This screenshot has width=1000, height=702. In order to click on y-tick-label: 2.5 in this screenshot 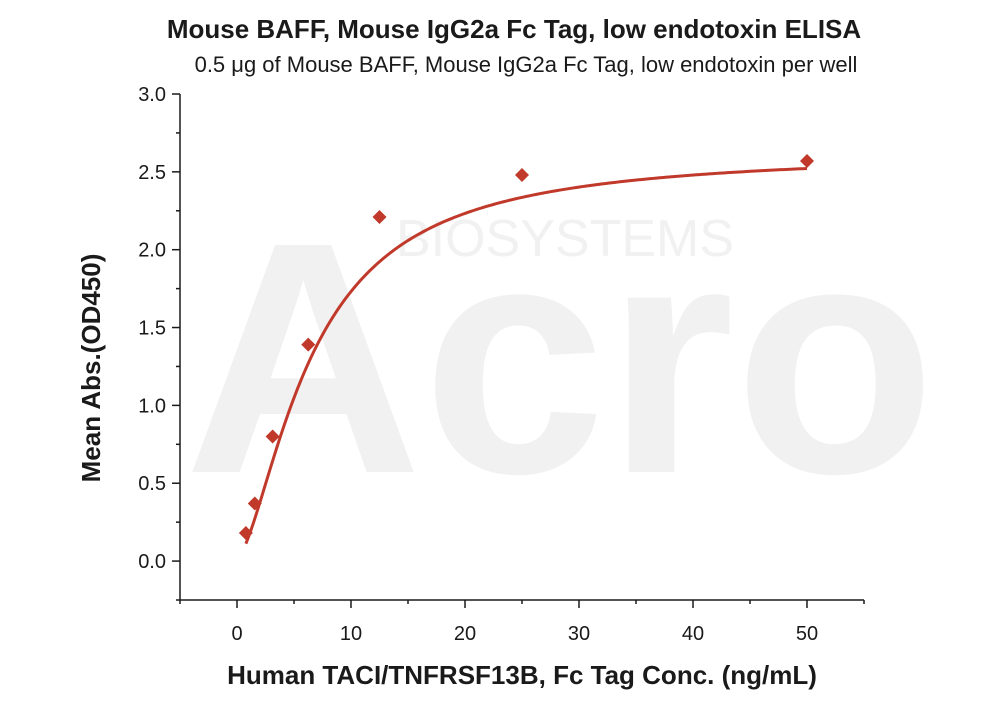, I will do `click(152, 173)`.